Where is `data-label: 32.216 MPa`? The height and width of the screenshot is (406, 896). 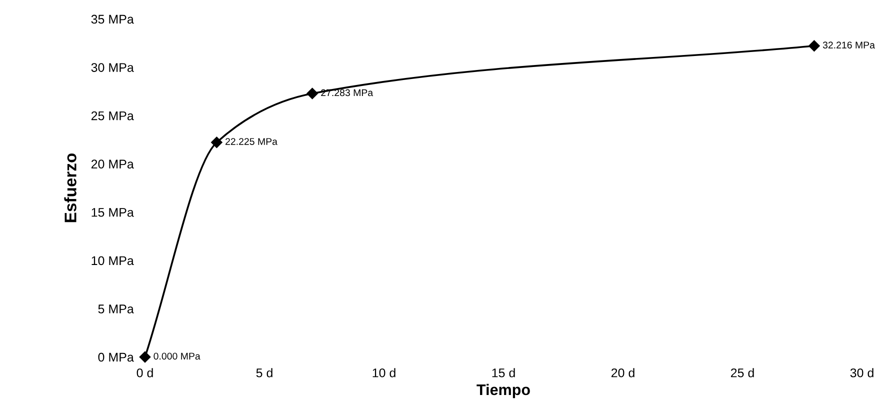
data-label: 32.216 MPa is located at coordinates (848, 45).